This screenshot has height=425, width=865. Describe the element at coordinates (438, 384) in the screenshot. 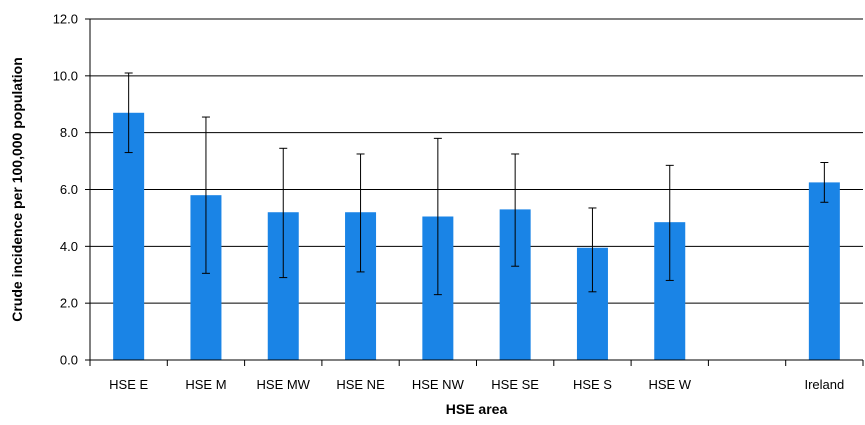

I see `x-tick-label: HSE NW` at that location.